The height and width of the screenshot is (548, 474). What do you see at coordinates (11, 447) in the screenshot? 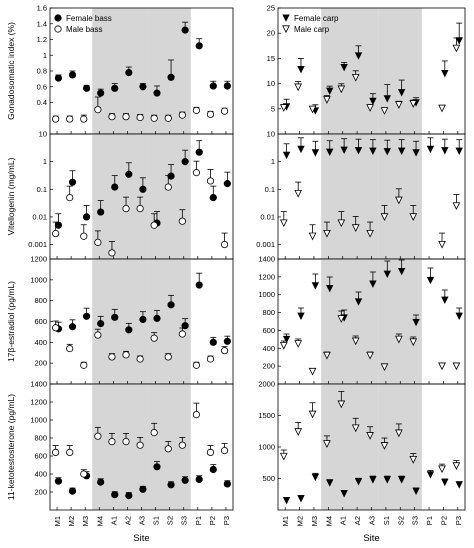
I see `y-axis-label: 11-ketotestosterone (pg/mL)` at bounding box center [11, 447].